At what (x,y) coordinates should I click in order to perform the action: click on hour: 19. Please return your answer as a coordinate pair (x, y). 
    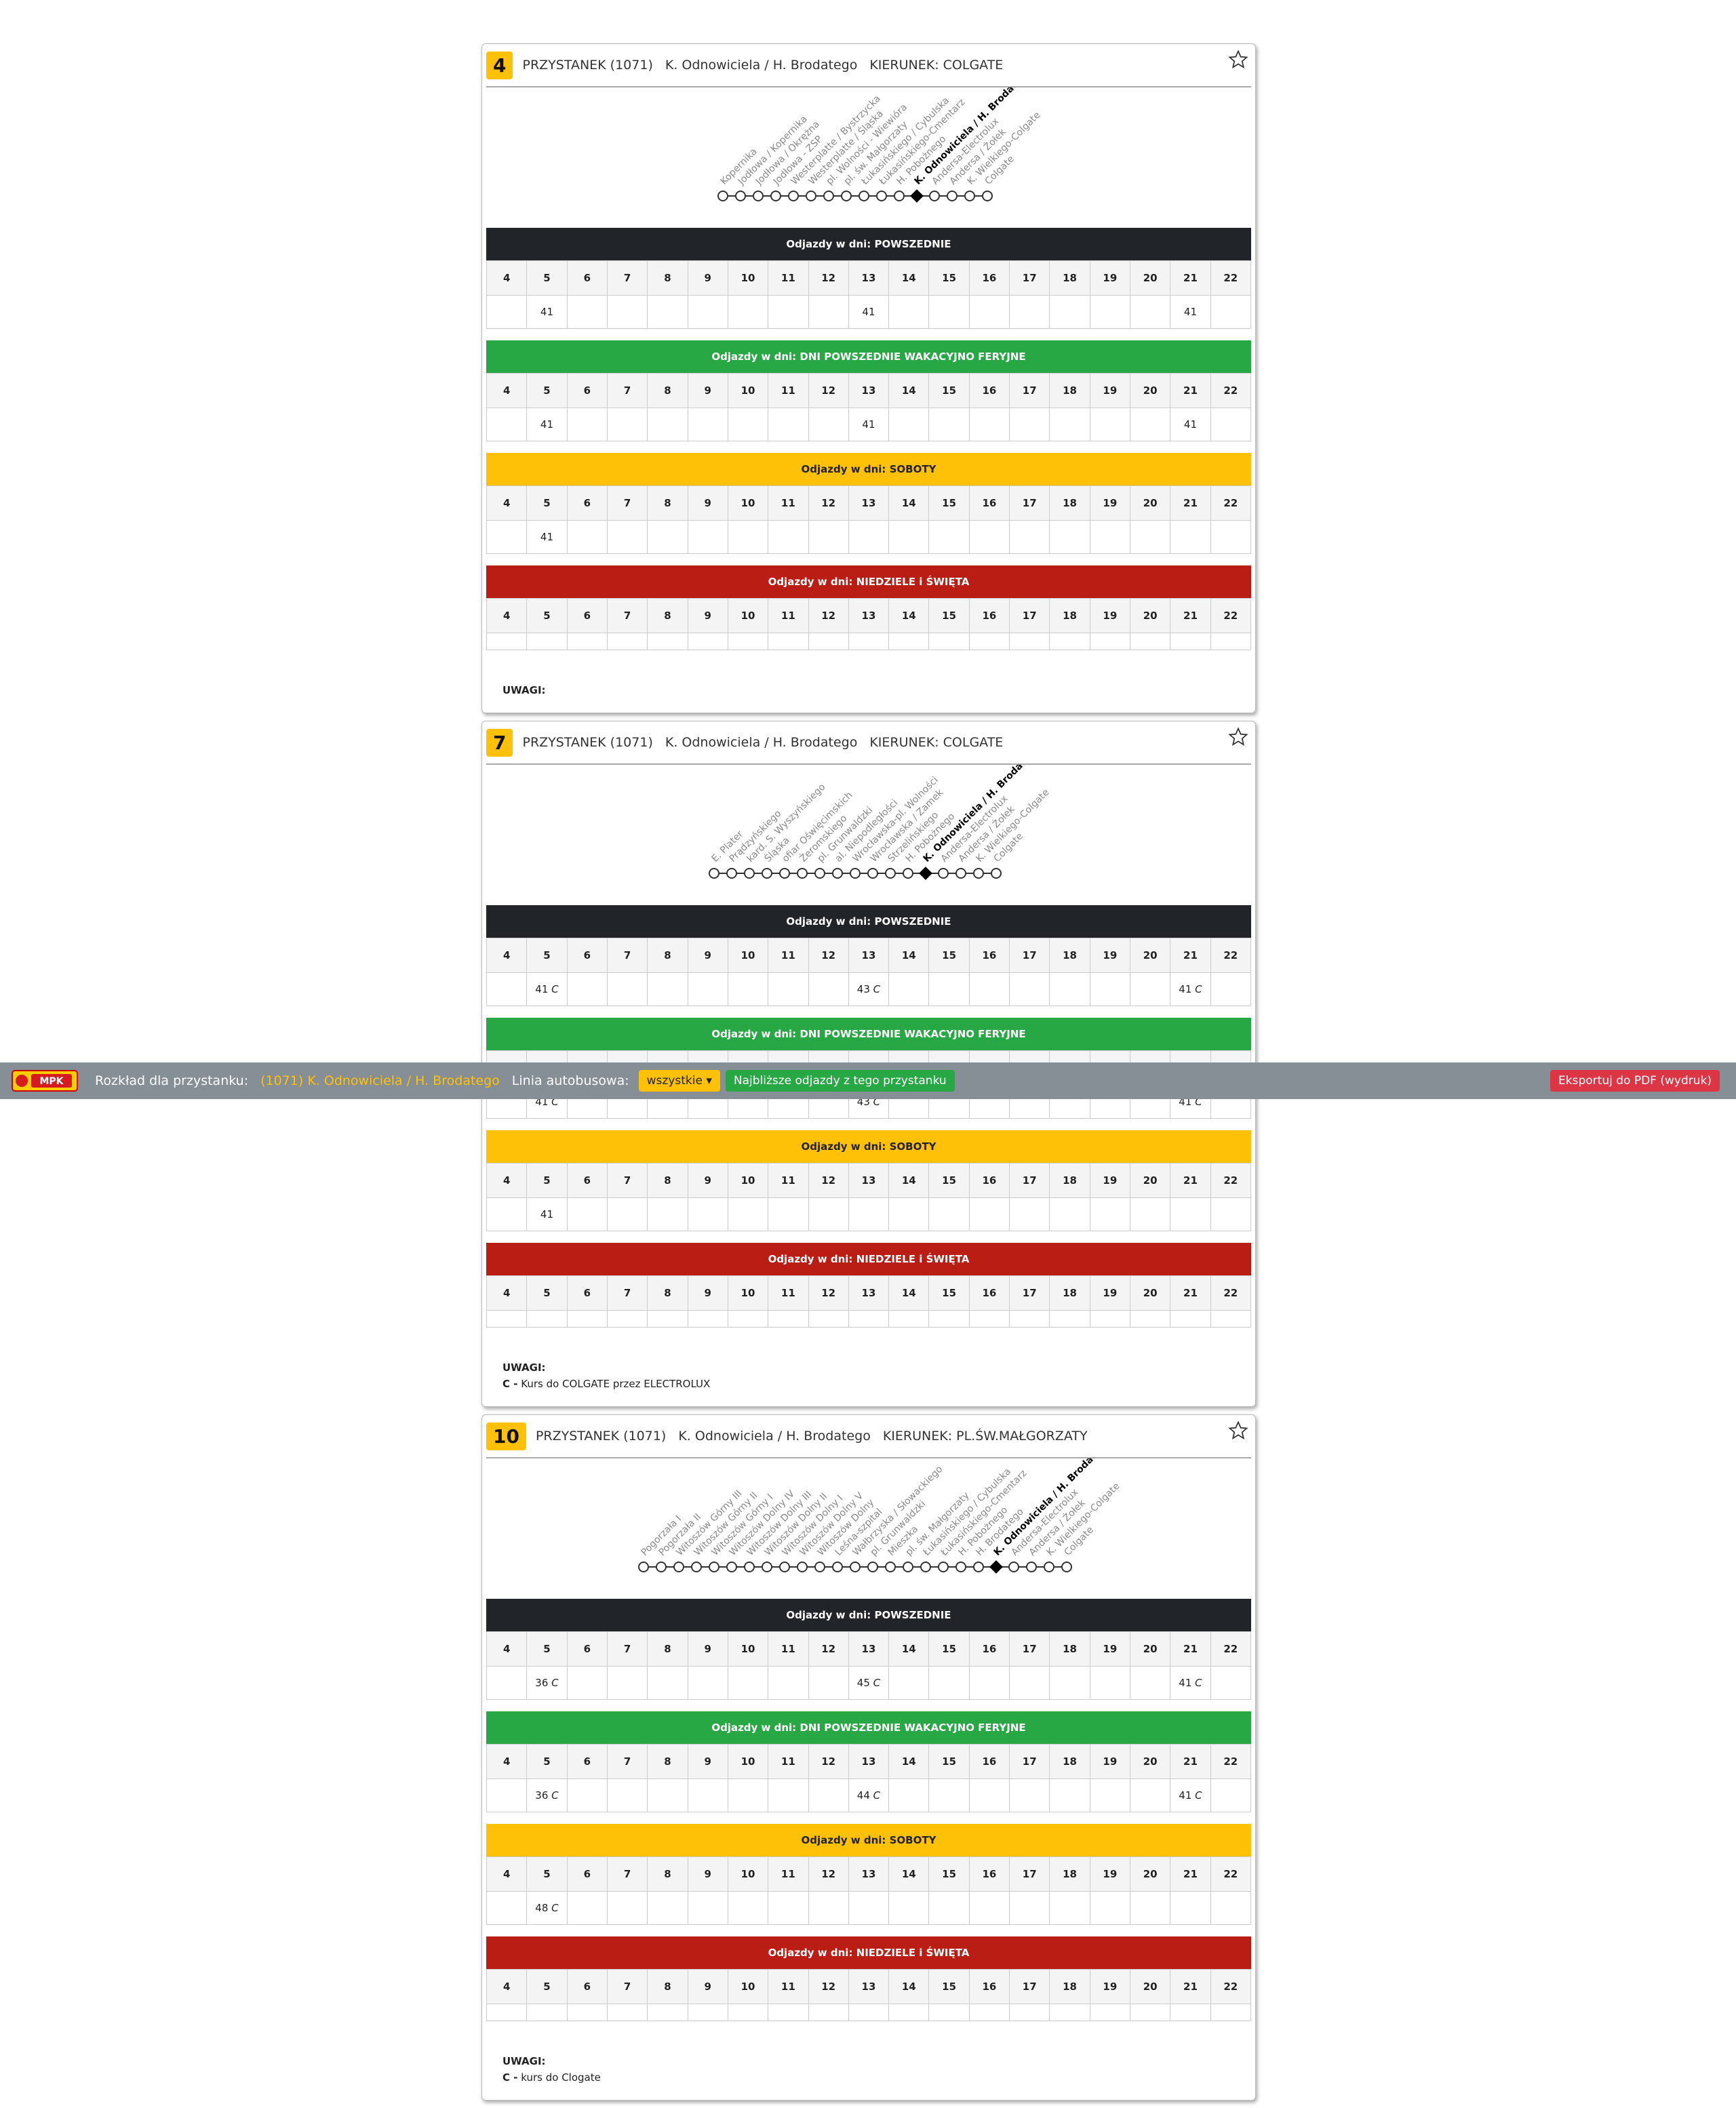
    Looking at the image, I should click on (1110, 503).